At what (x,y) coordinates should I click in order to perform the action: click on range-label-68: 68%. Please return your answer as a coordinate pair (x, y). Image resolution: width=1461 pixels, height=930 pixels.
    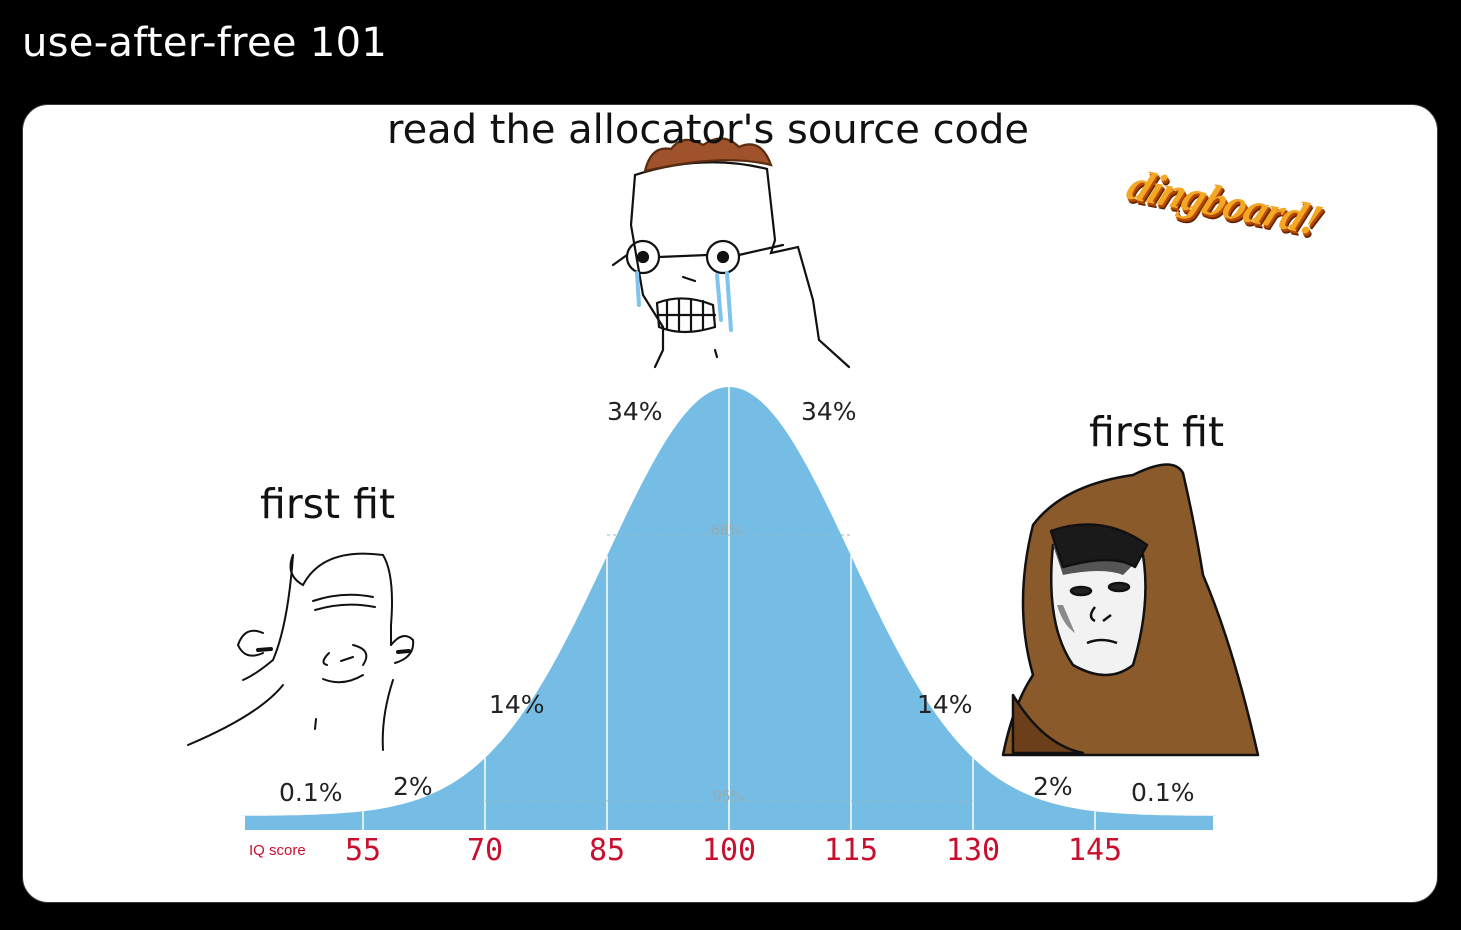
    Looking at the image, I should click on (727, 531).